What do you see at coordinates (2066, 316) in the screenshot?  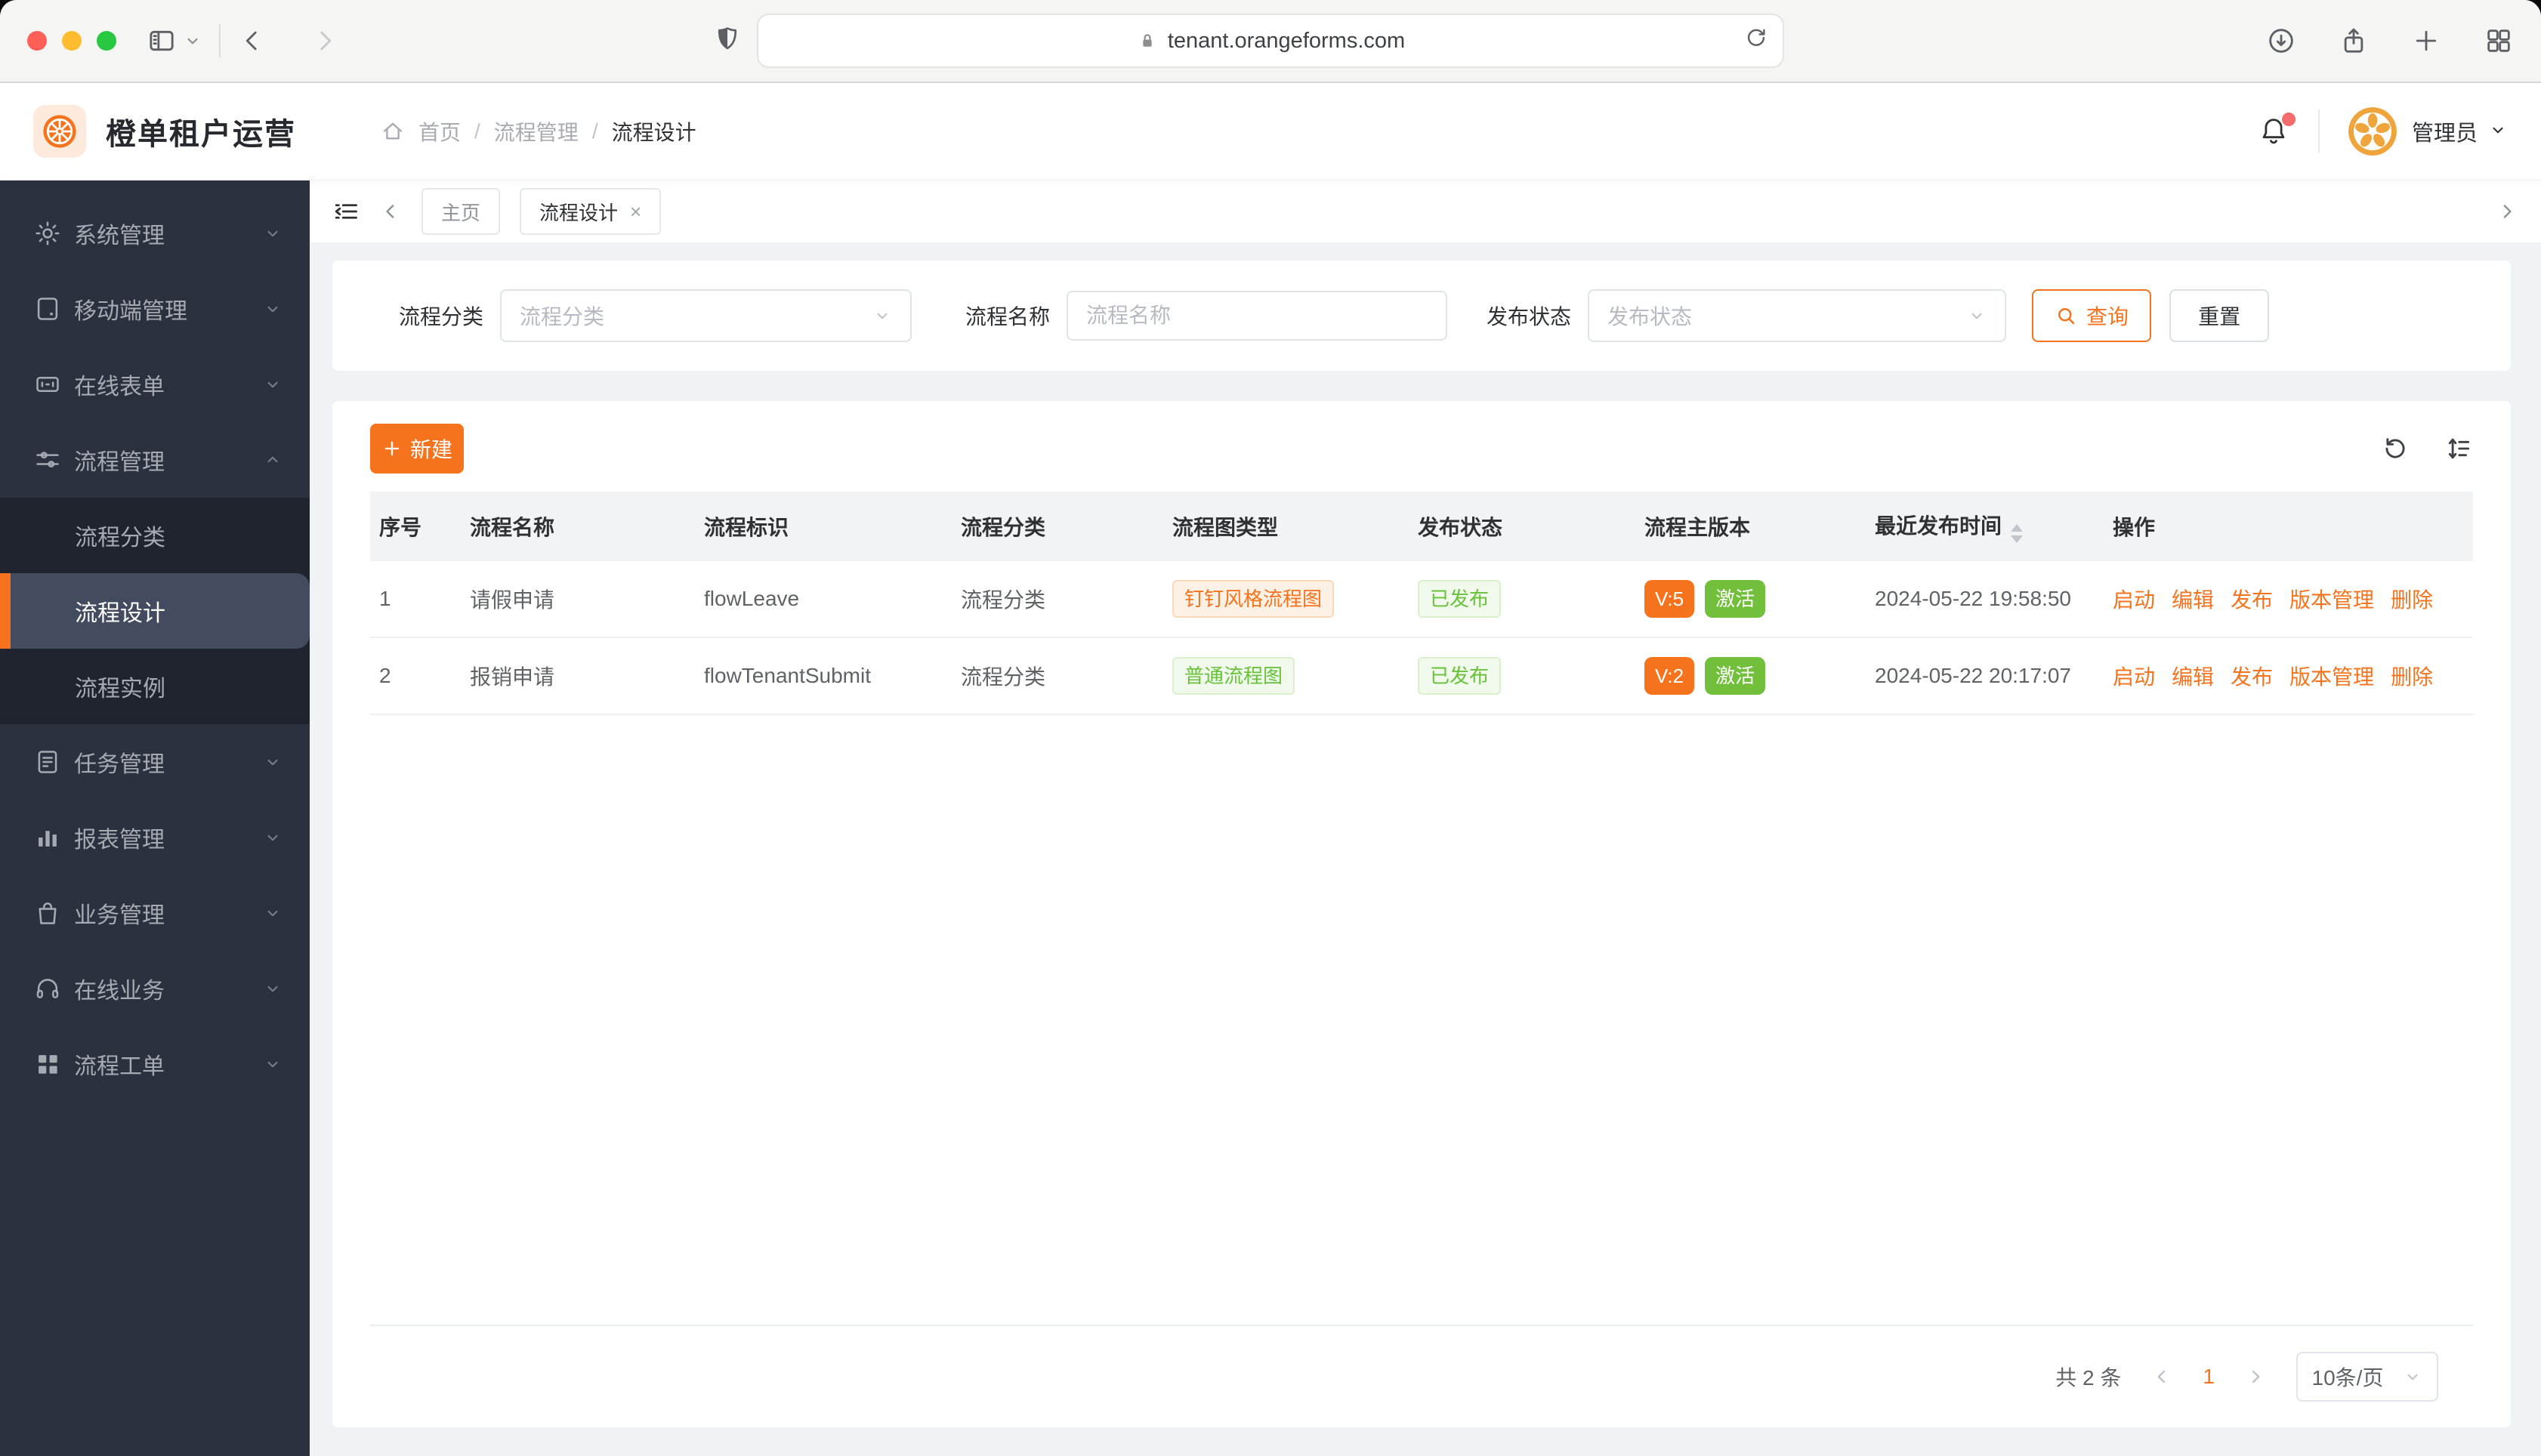 I see `search-icon` at bounding box center [2066, 316].